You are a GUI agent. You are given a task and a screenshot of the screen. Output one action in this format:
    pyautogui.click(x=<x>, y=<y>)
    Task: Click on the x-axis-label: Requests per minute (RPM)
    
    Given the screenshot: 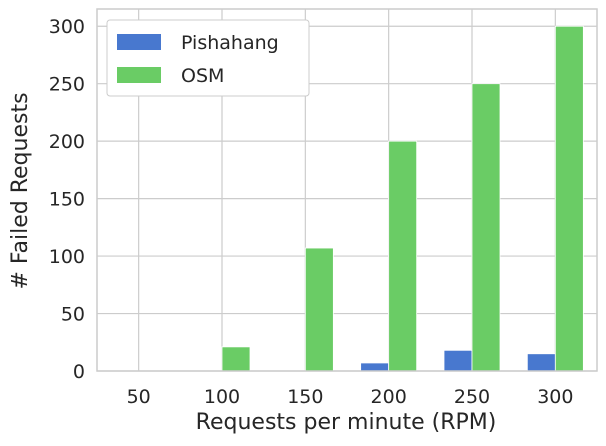 What is the action you would take?
    pyautogui.click(x=346, y=422)
    